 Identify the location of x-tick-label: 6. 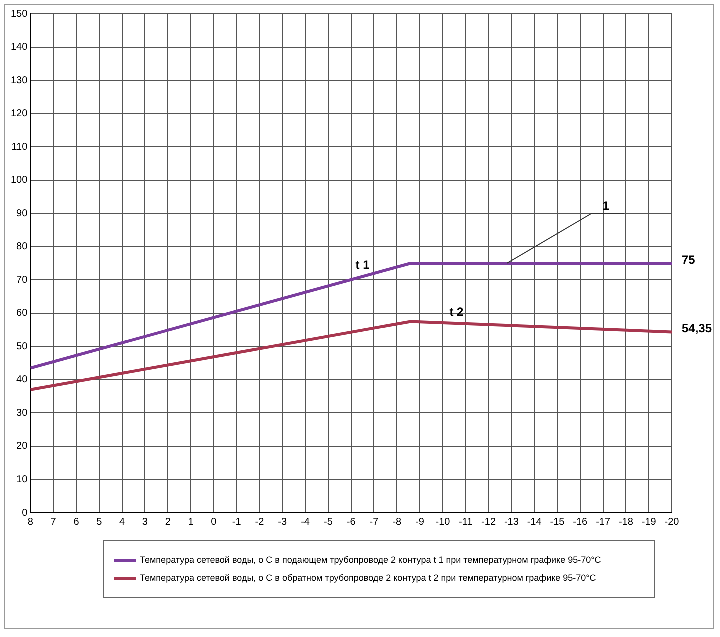
(77, 522).